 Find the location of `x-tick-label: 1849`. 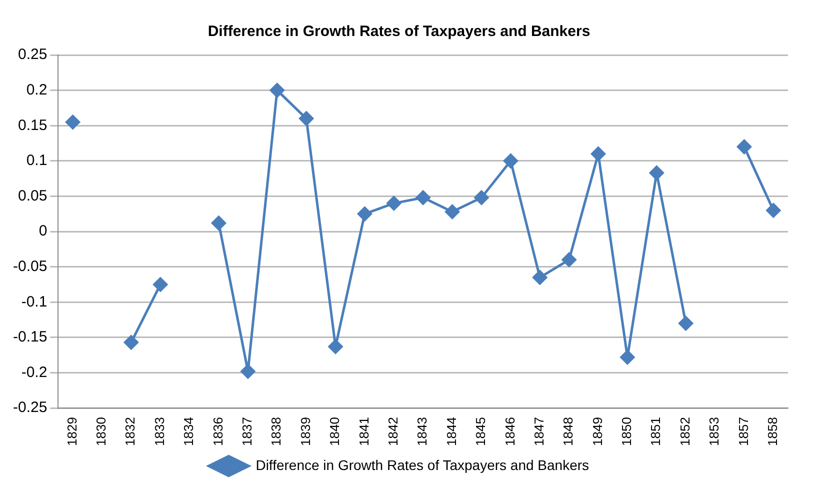

x-tick-label: 1849 is located at coordinates (597, 431).